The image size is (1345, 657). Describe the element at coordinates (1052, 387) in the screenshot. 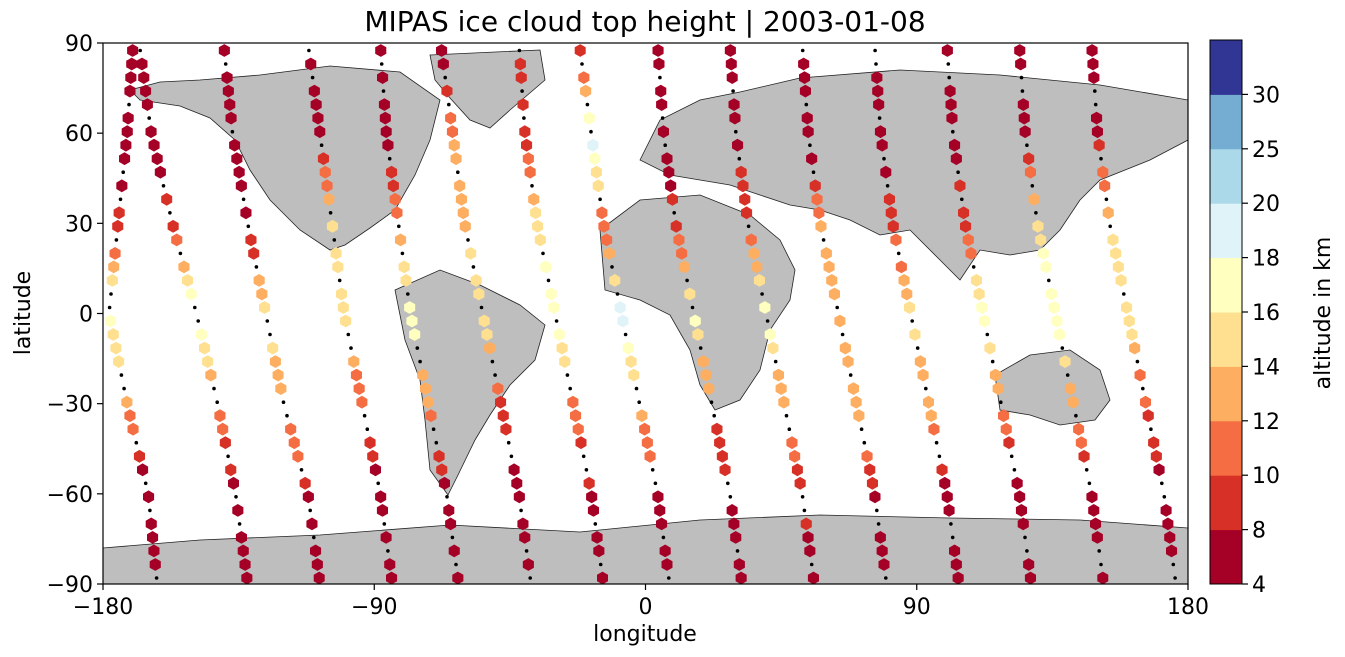

I see `australia-shape` at that location.